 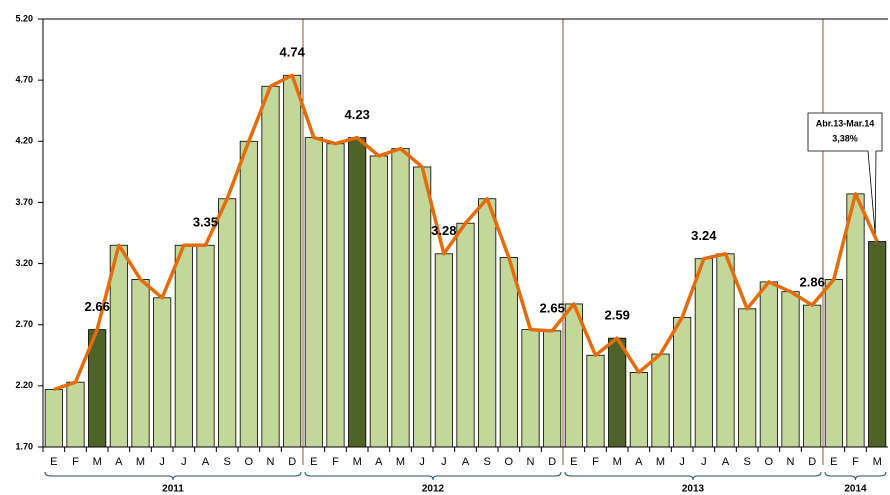 I want to click on value-label: 2.86, so click(x=812, y=282).